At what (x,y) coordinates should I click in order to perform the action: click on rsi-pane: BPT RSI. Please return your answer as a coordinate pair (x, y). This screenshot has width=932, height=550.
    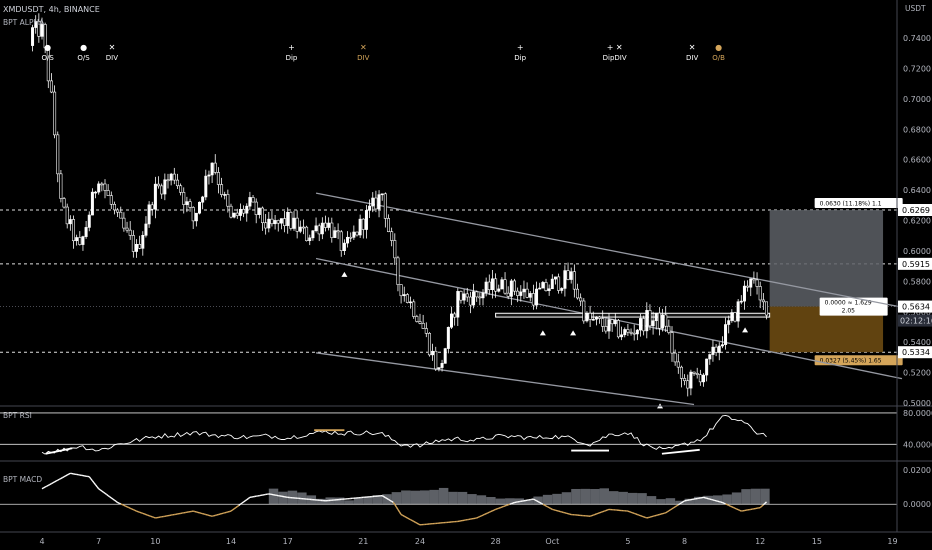
    Looking at the image, I should click on (448, 433).